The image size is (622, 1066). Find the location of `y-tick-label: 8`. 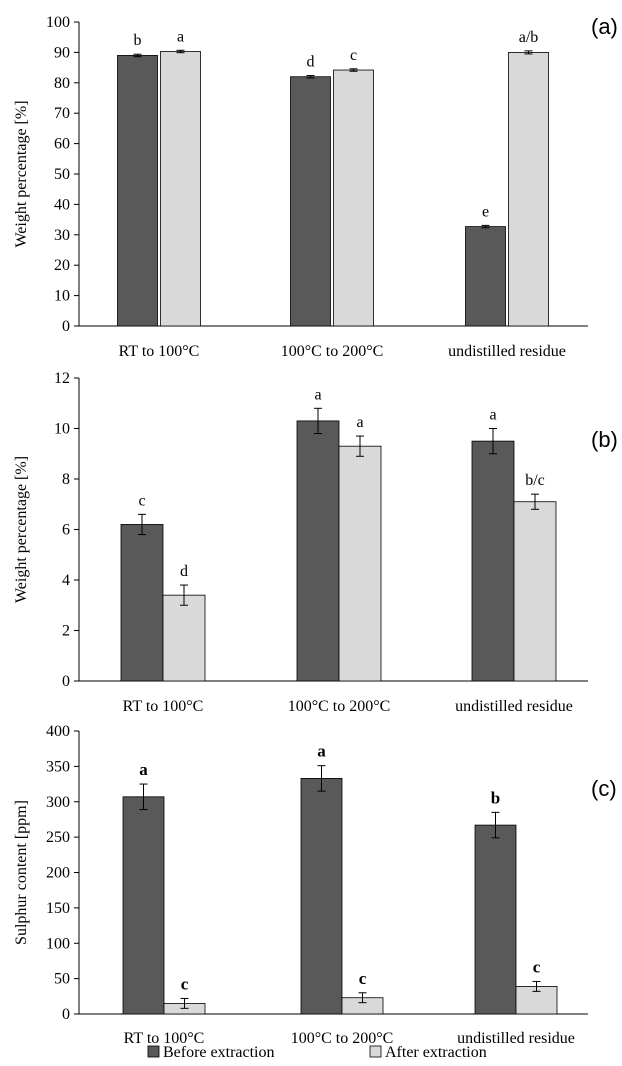

y-tick-label: 8 is located at coordinates (66, 479).